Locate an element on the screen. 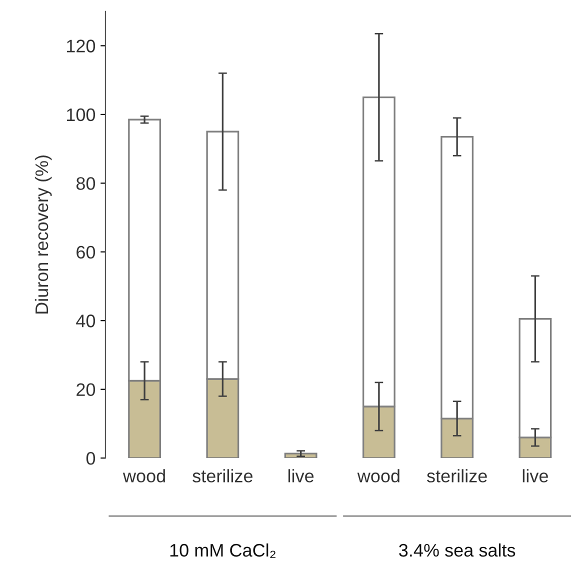  y-tick-label: 20 is located at coordinates (86, 389).